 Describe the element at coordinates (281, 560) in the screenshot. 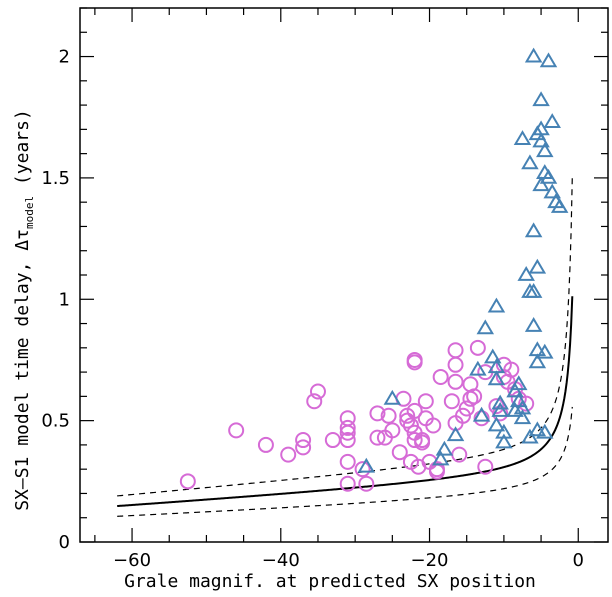

I see `x-tick-label: −40` at that location.